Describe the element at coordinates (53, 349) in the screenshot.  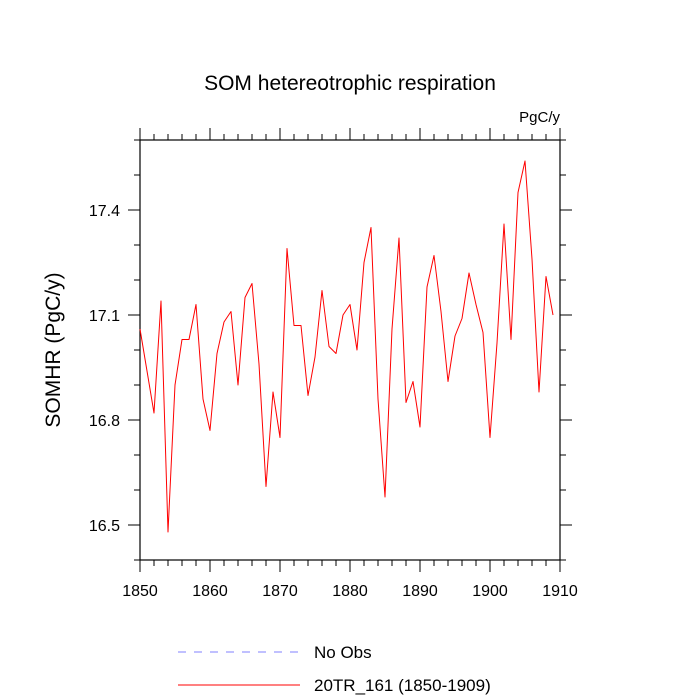
I see `y-axis-label: SOMHR (PgC/y)` at that location.